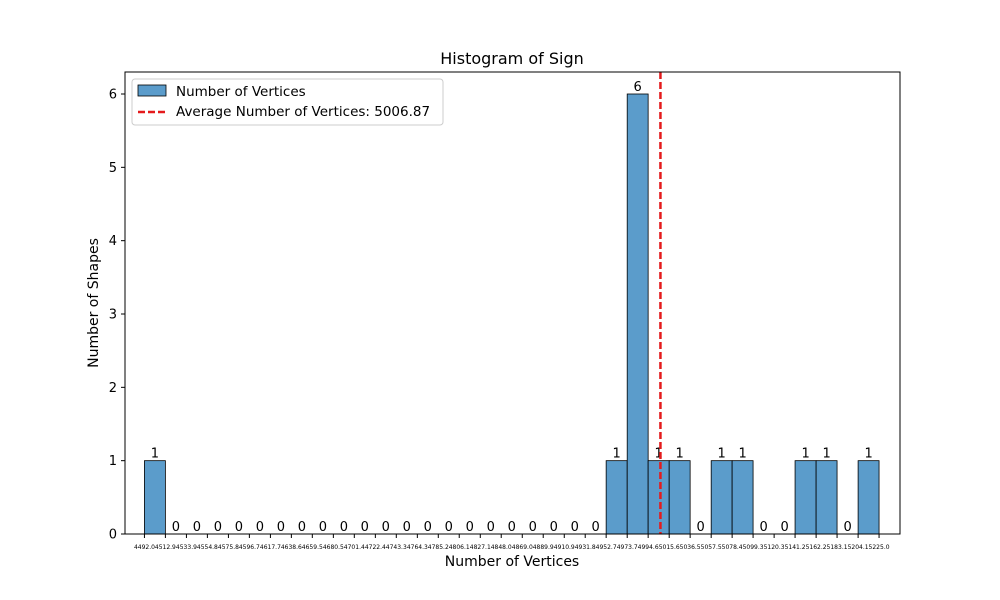  What do you see at coordinates (113, 95) in the screenshot?
I see `y-tick-label: 6` at bounding box center [113, 95].